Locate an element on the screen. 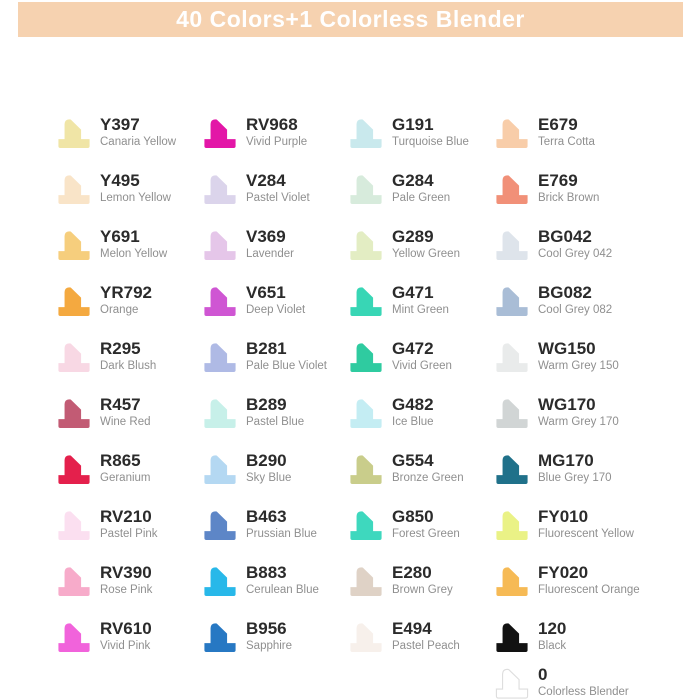 The image size is (700, 700). color-labels: RV610 Vivid Pink is located at coordinates (126, 636).